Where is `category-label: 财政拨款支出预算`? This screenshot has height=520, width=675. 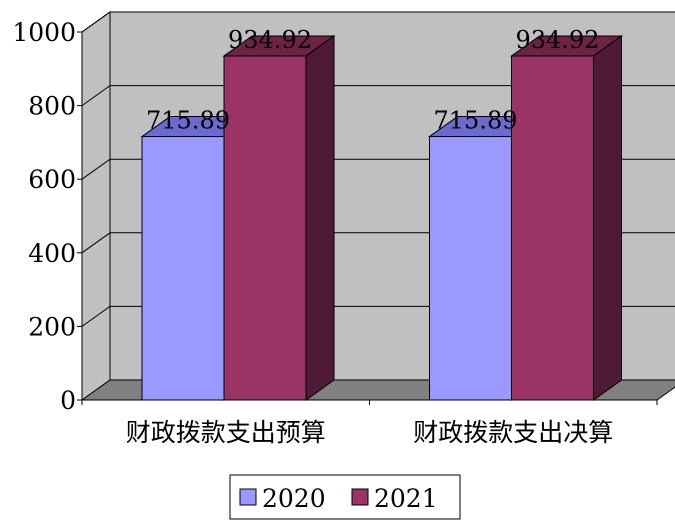 category-label: 财政拨款支出预算 is located at coordinates (226, 432).